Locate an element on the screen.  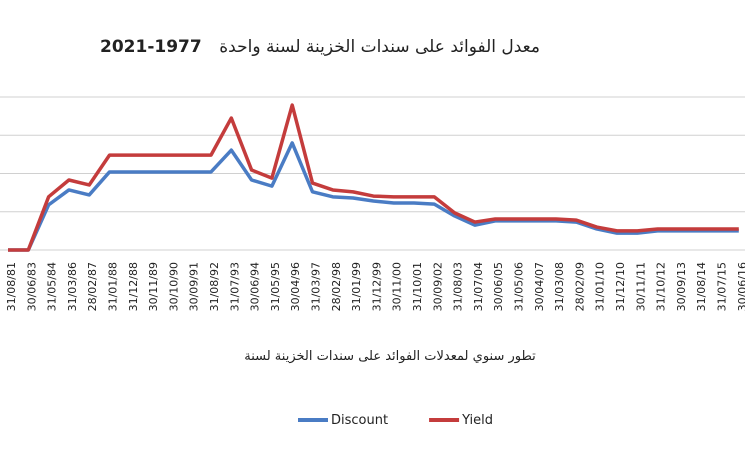
x-tick-label: 31/10/12 is located at coordinates (661, 286).